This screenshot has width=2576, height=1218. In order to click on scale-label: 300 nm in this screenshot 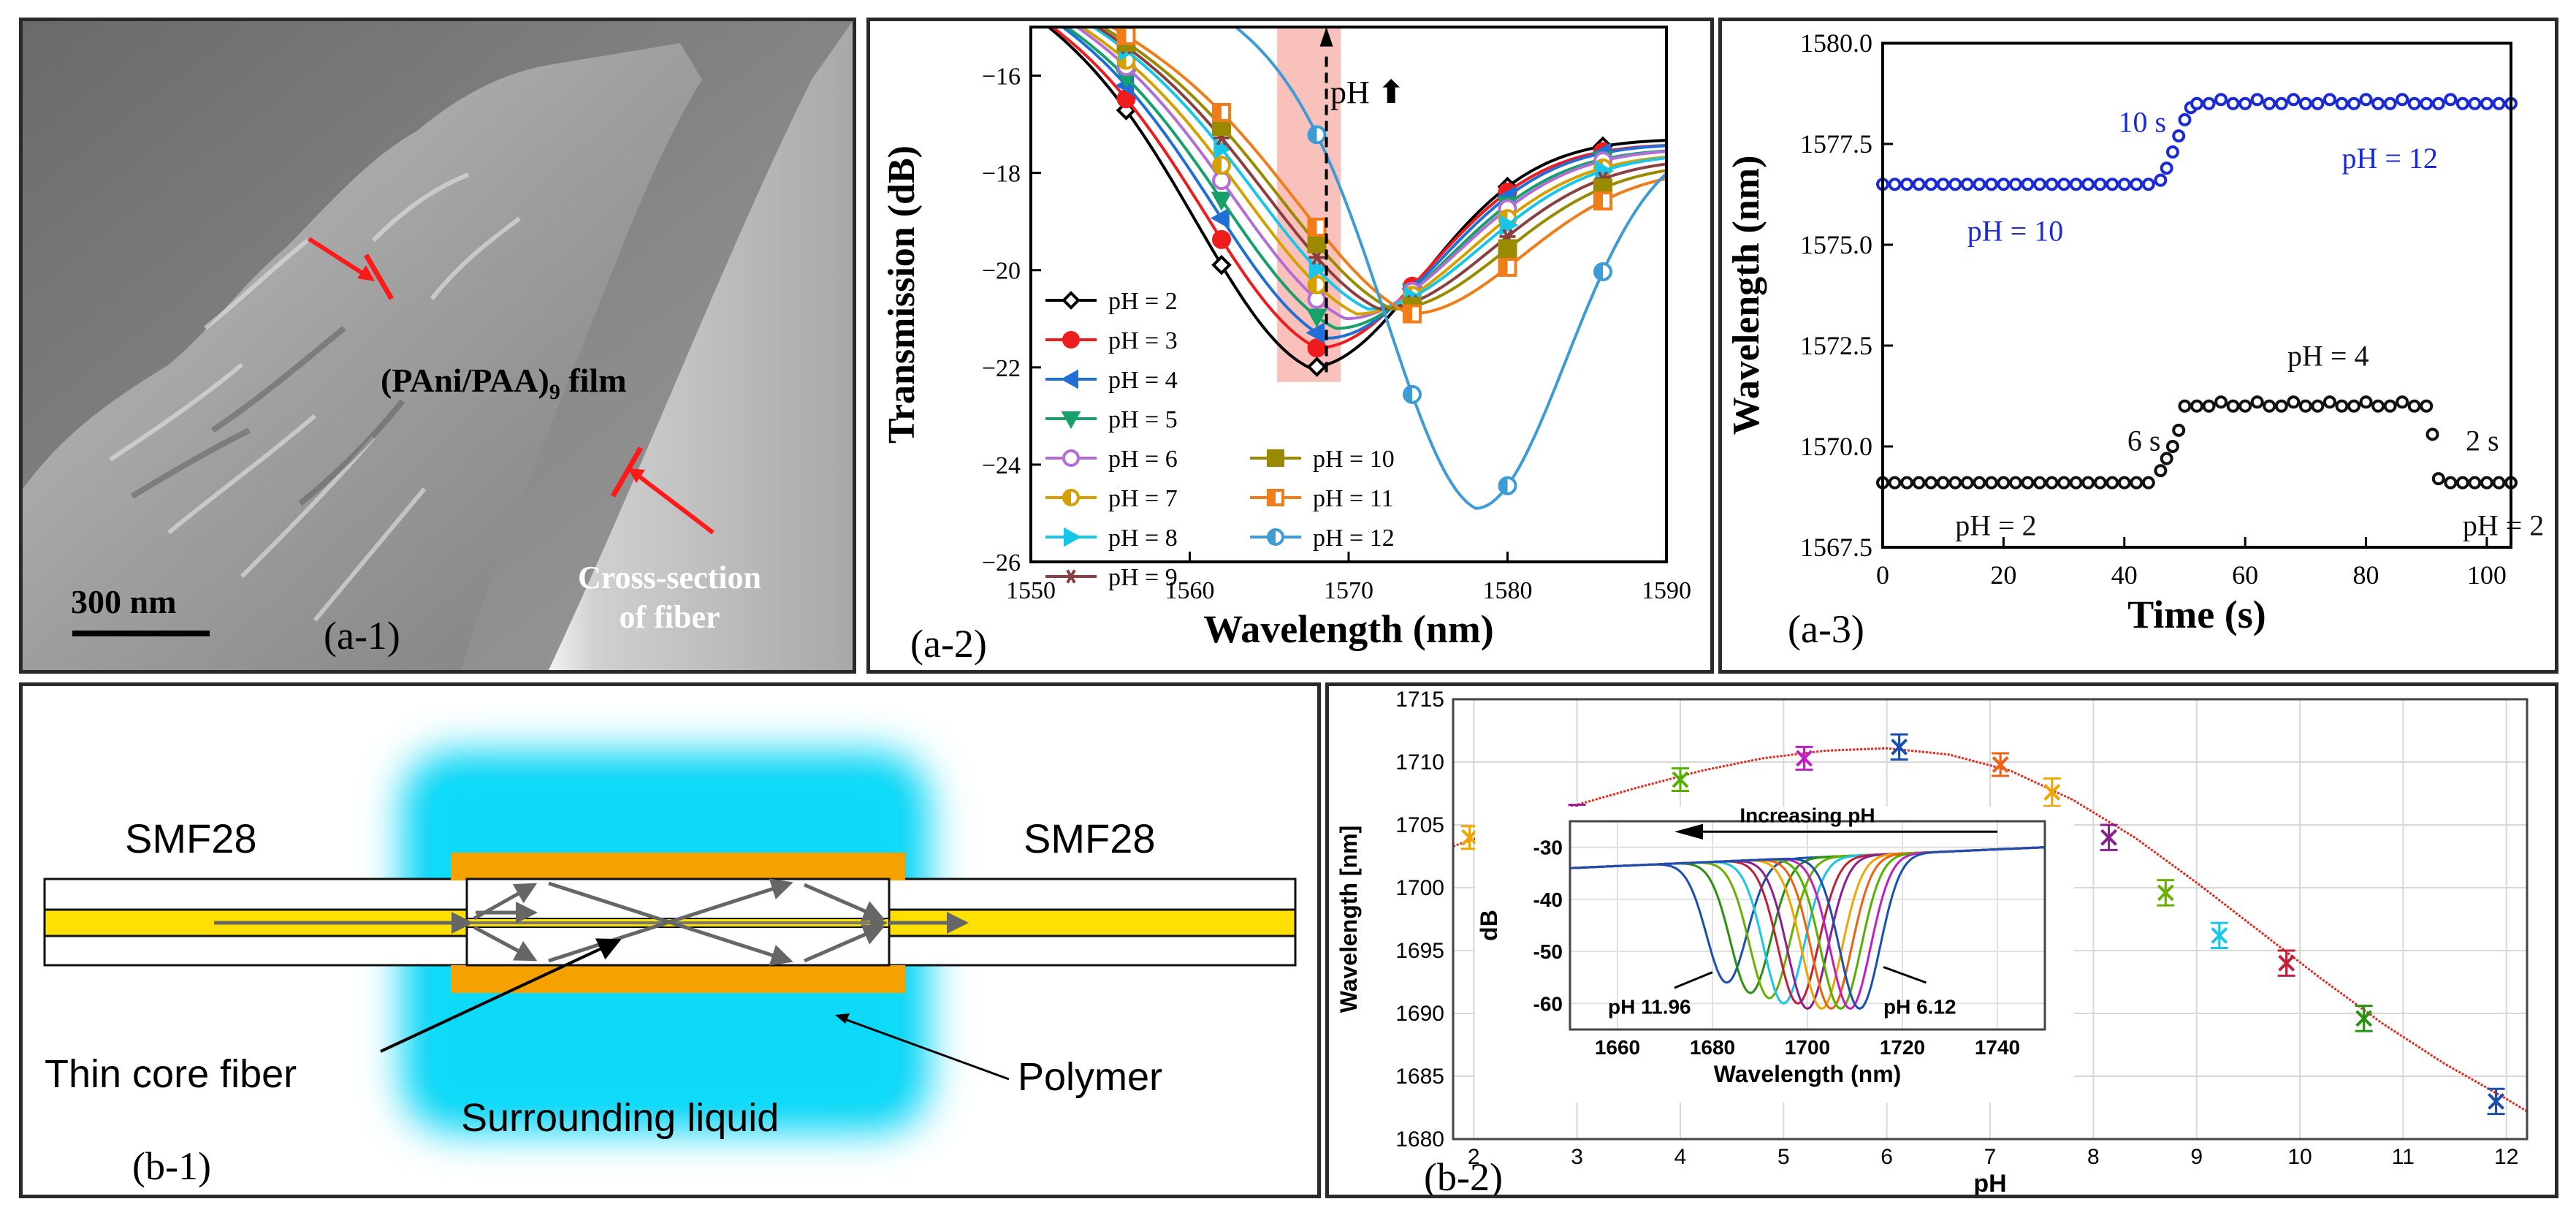, I will do `click(124, 601)`.